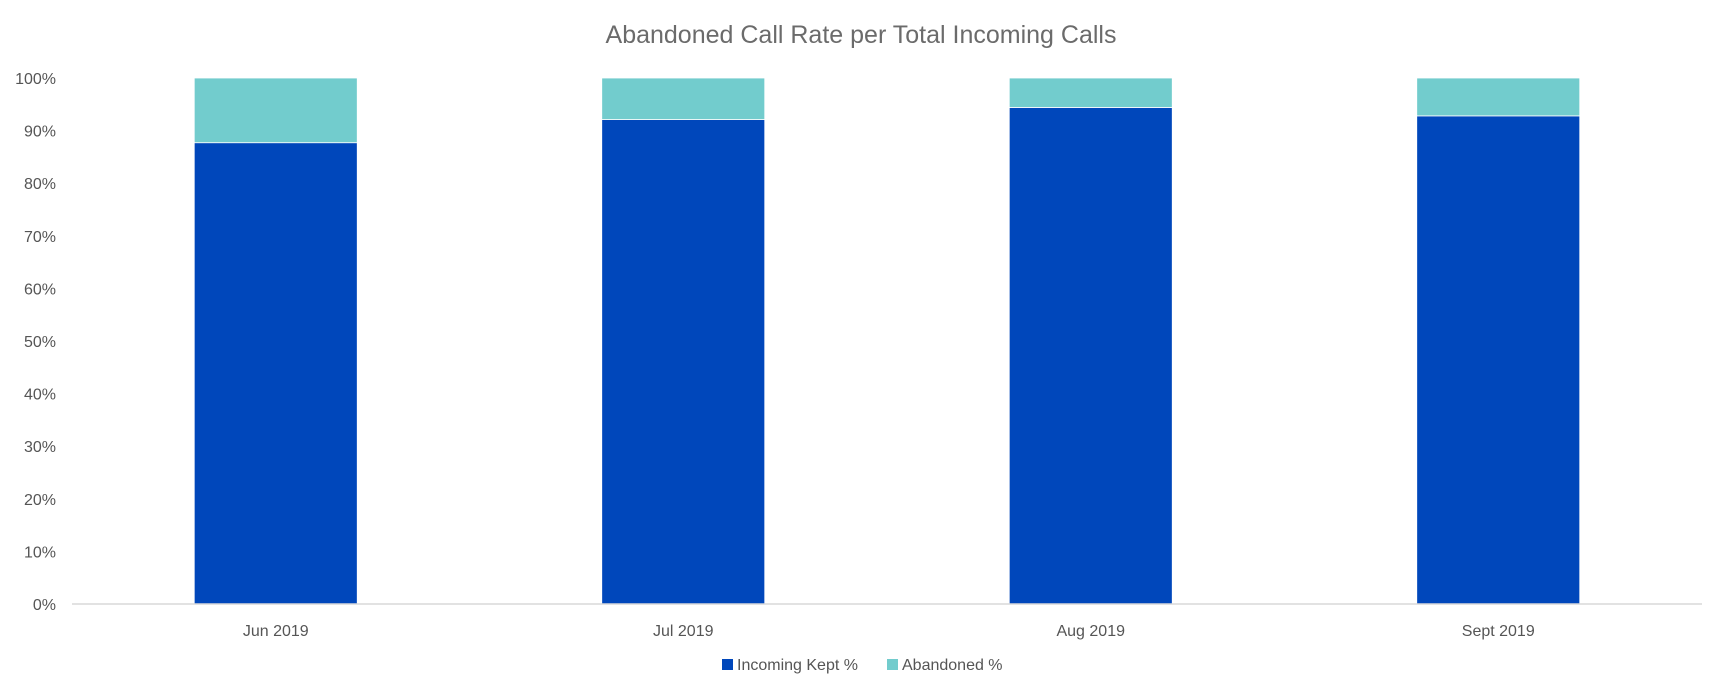  I want to click on x-tick-label: Aug 2019, so click(1090, 631).